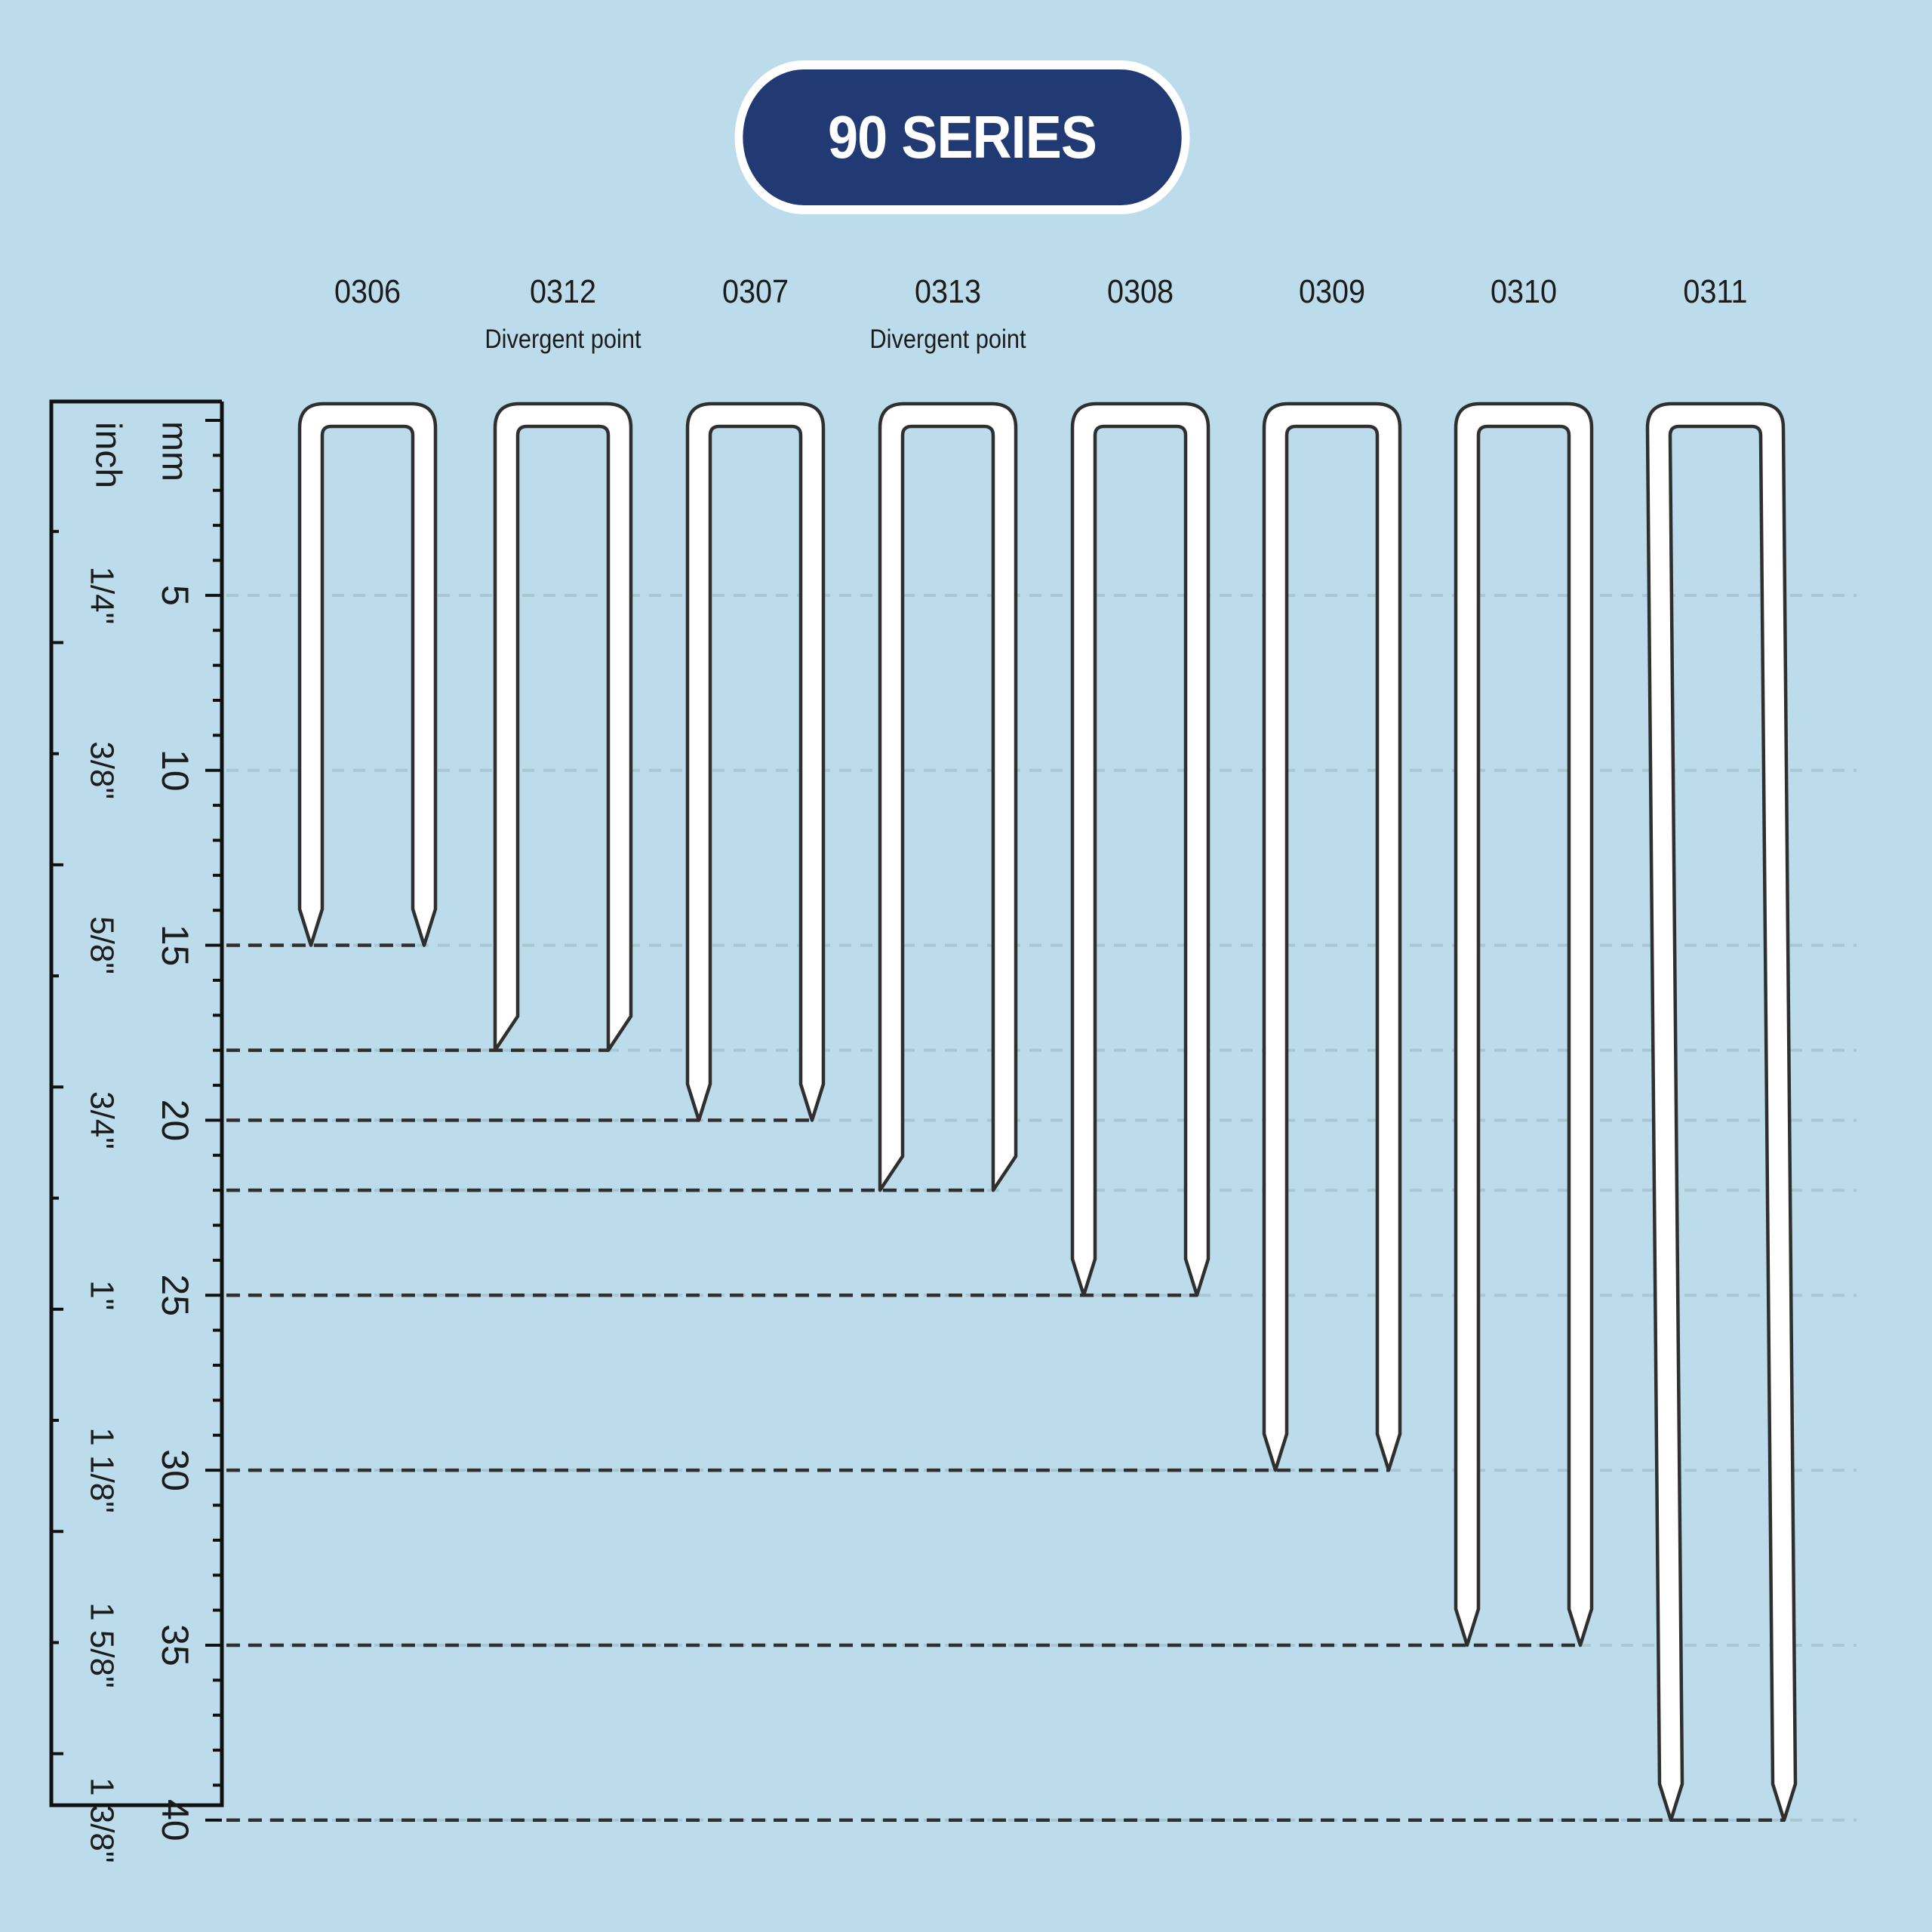  Describe the element at coordinates (1140, 291) in the screenshot. I see `staple-code-0308: 0308` at that location.